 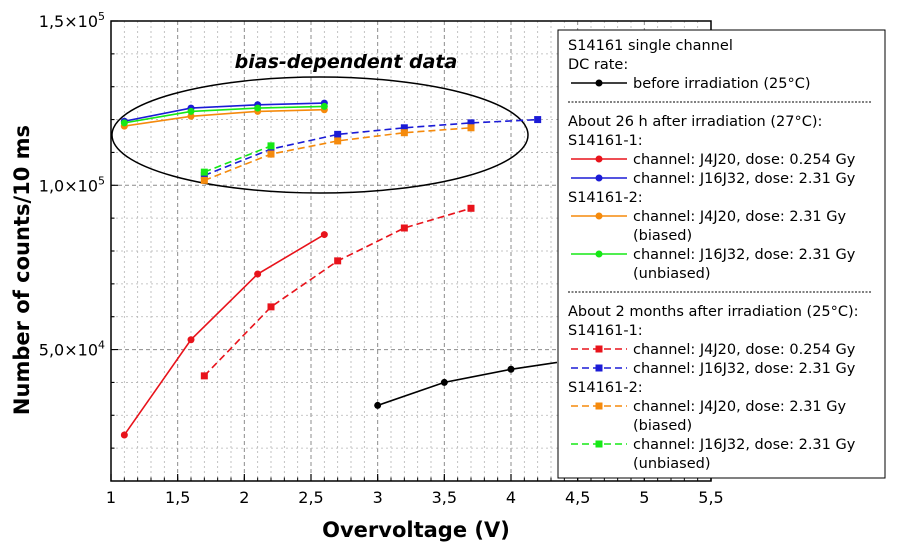 What do you see at coordinates (22, 270) in the screenshot?
I see `y-axis-label: Number of counts/10 ms` at bounding box center [22, 270].